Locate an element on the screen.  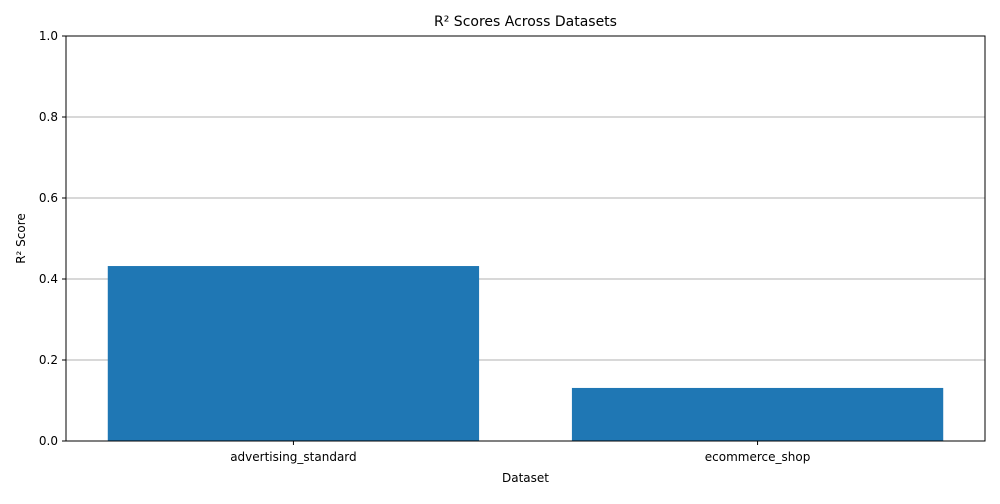
y-tick-label: 0.8 is located at coordinates (48, 117).